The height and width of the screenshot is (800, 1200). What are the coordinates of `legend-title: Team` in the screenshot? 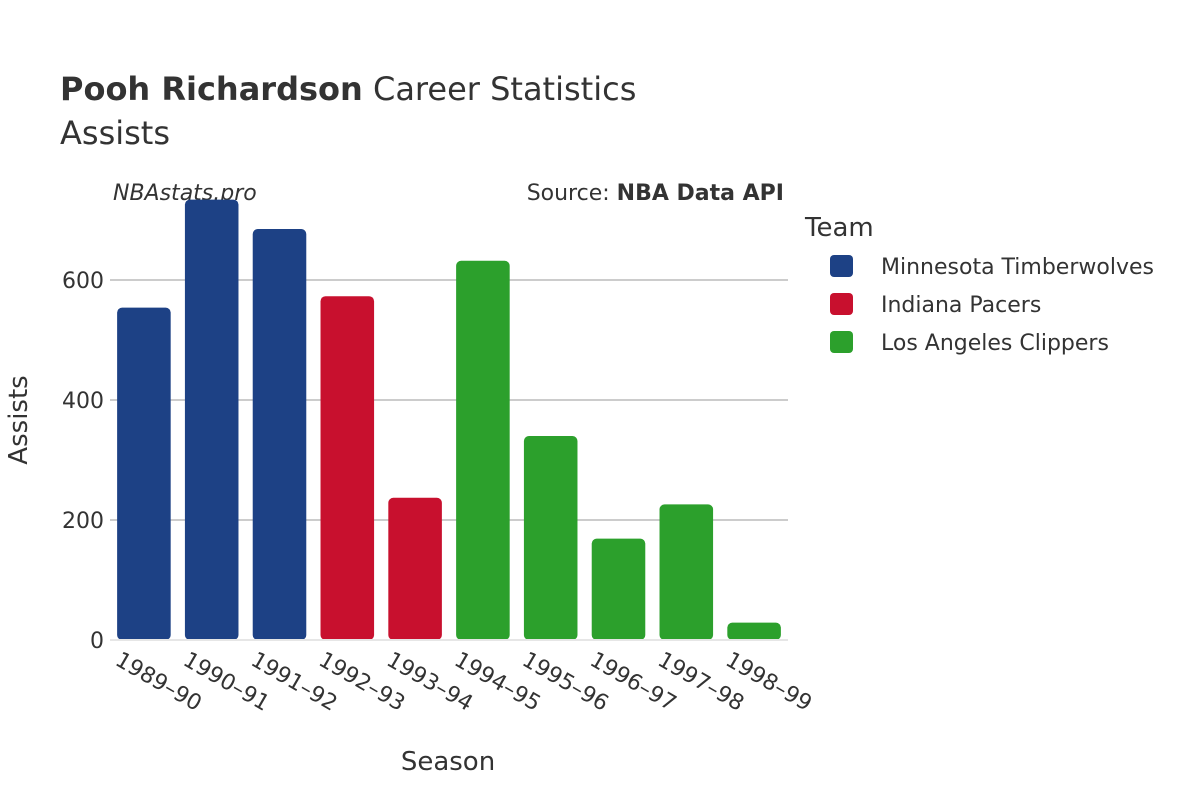 It's located at (839, 228).